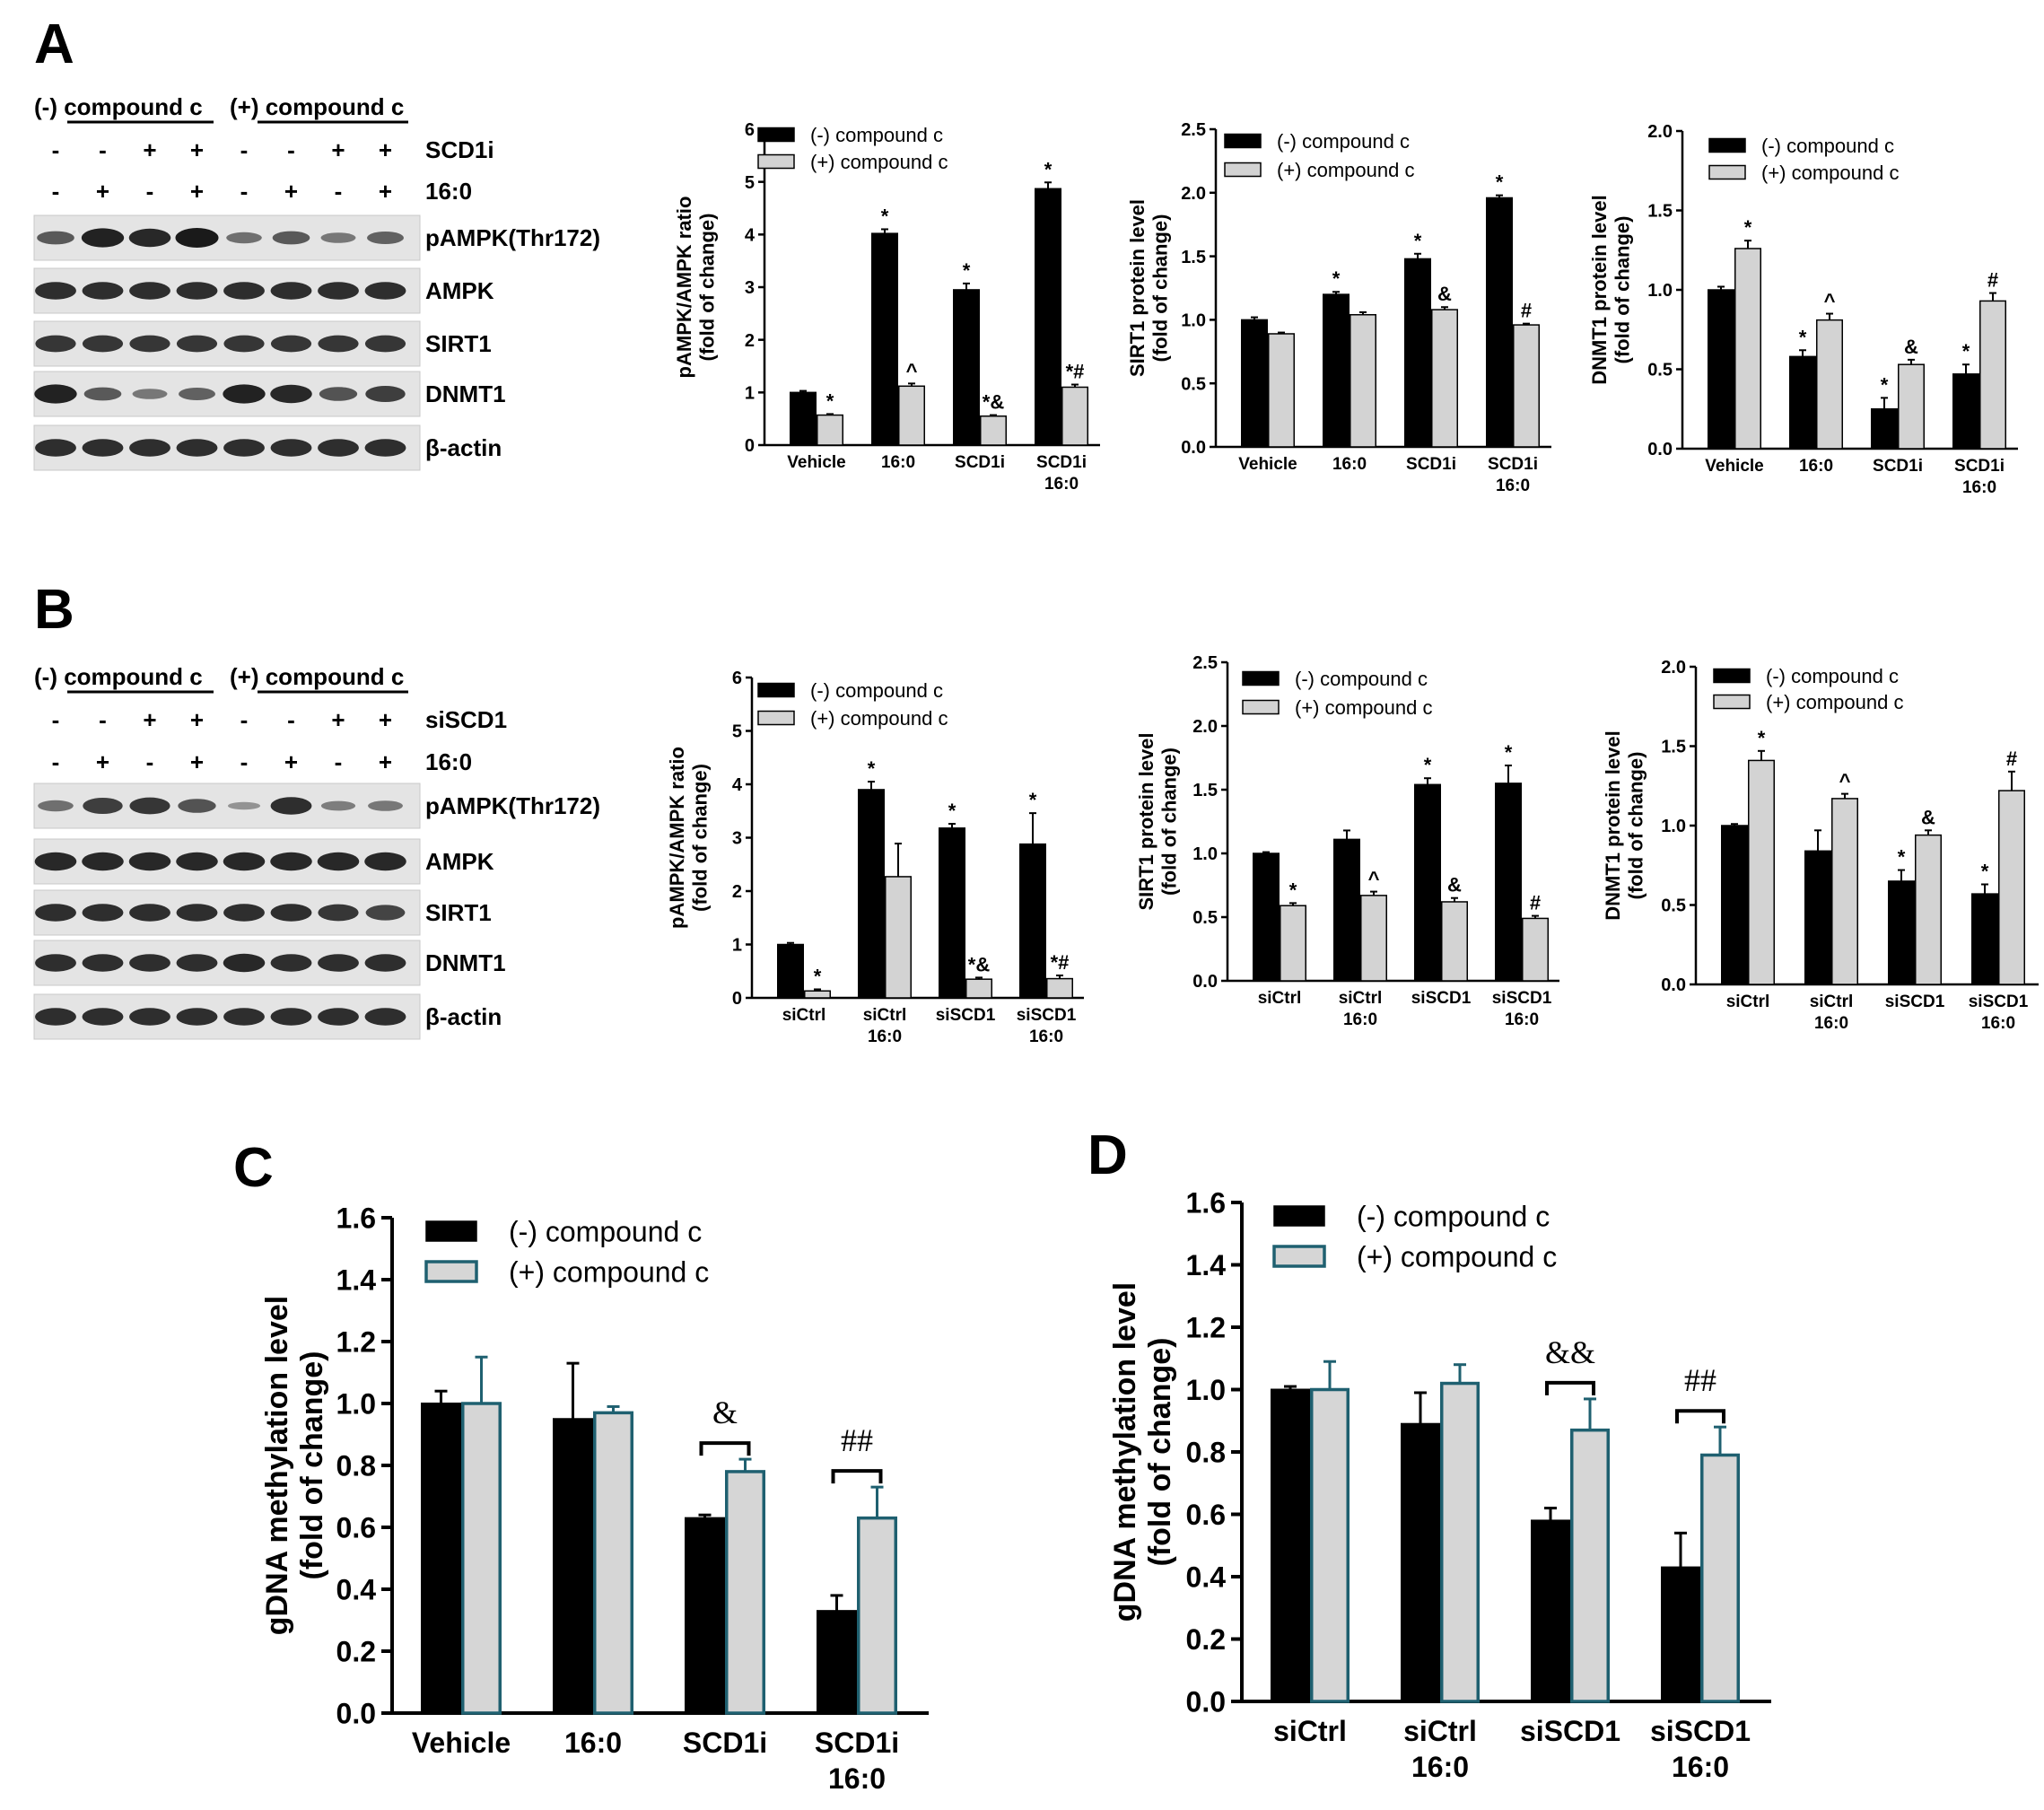  What do you see at coordinates (725, 1412) in the screenshot?
I see `significance-bracket-label: &` at bounding box center [725, 1412].